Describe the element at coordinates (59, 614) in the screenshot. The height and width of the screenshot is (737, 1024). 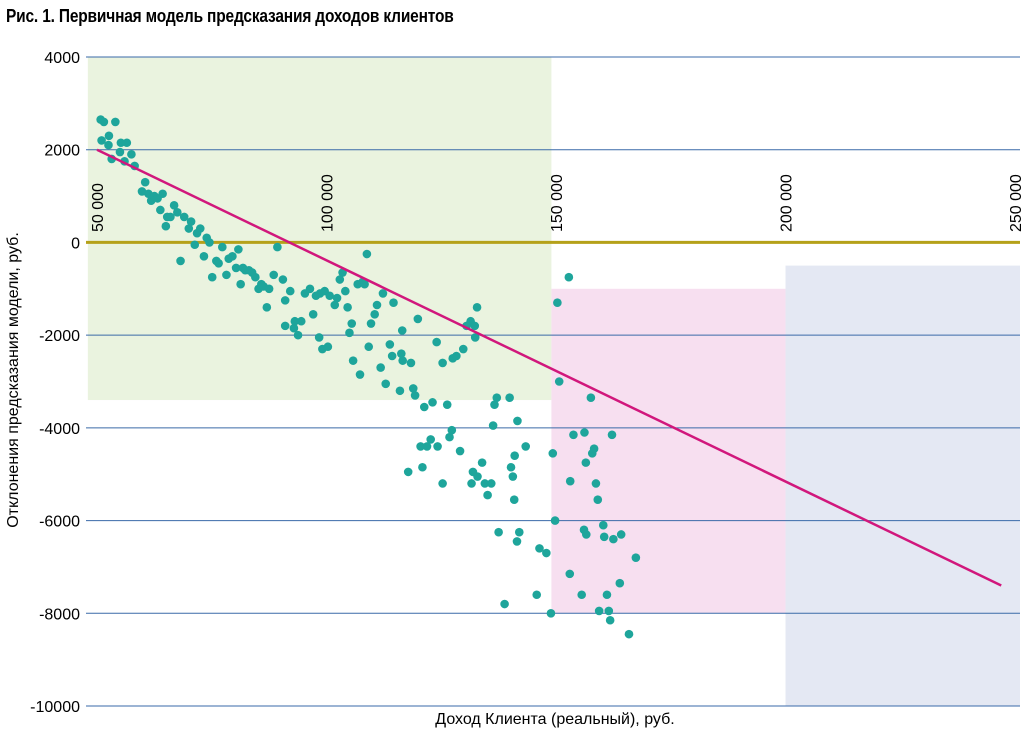
I see `y-tick-label: -8000` at that location.